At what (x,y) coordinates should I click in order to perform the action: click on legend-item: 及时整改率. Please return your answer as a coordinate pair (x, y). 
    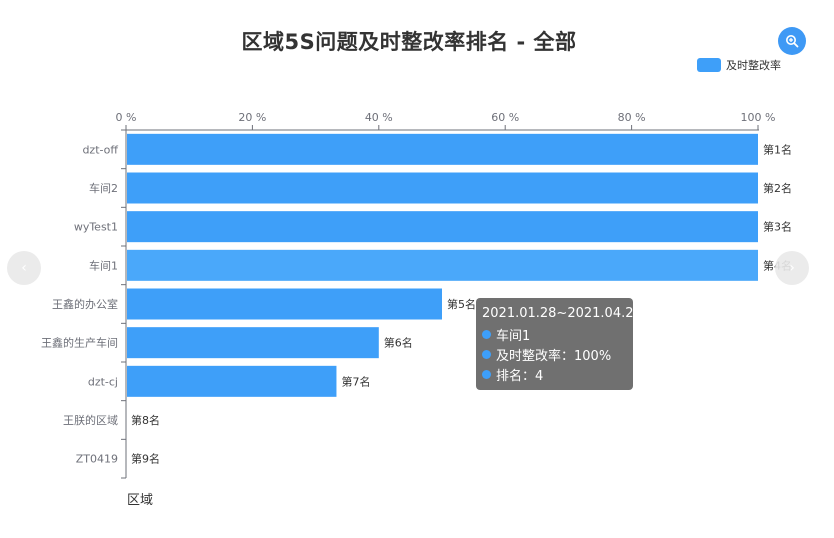
    Looking at the image, I should click on (739, 65).